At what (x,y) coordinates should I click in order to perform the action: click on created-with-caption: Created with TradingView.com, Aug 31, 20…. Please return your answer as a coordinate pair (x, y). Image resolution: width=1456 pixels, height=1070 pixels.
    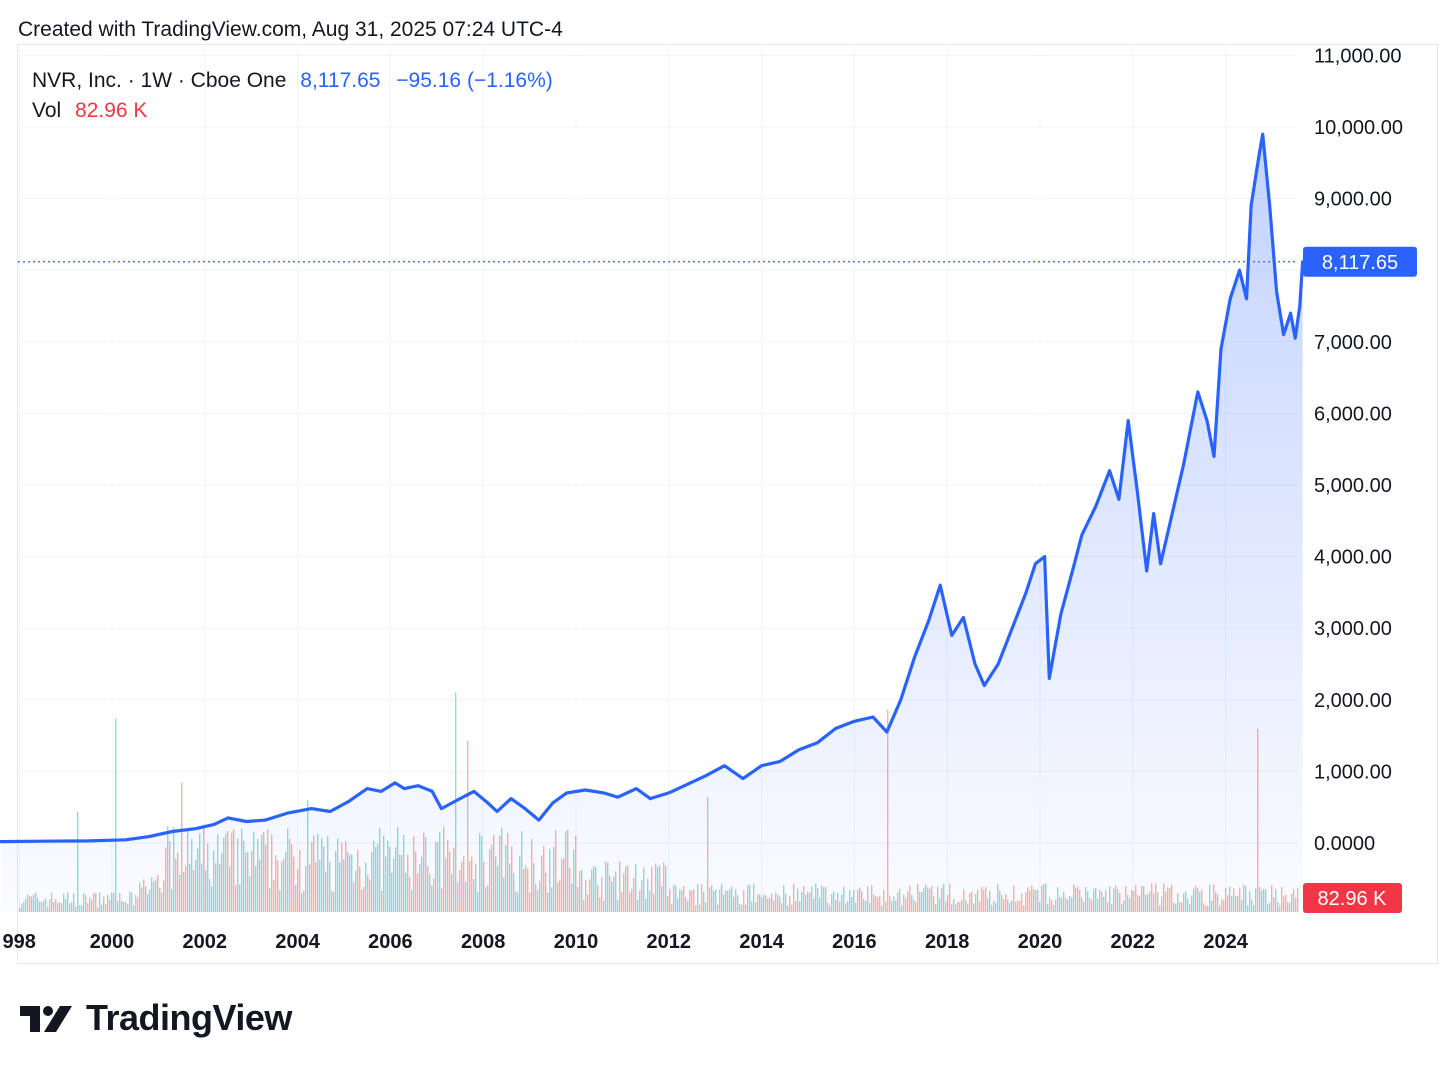
    Looking at the image, I should click on (290, 29).